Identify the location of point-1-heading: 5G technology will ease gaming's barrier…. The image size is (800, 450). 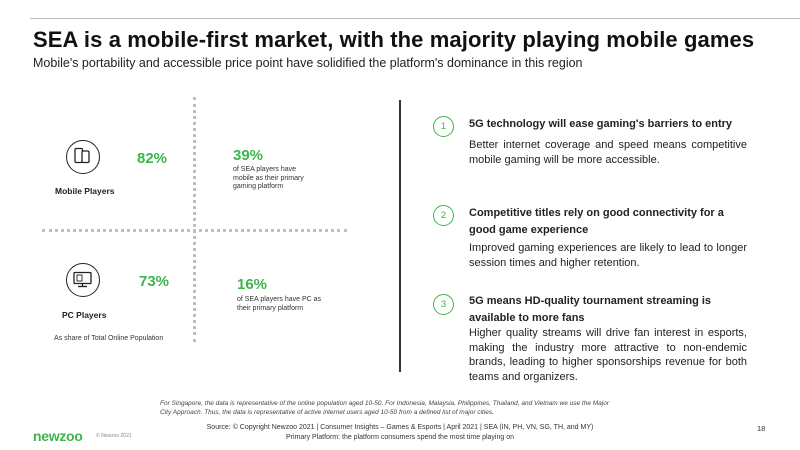
(601, 124).